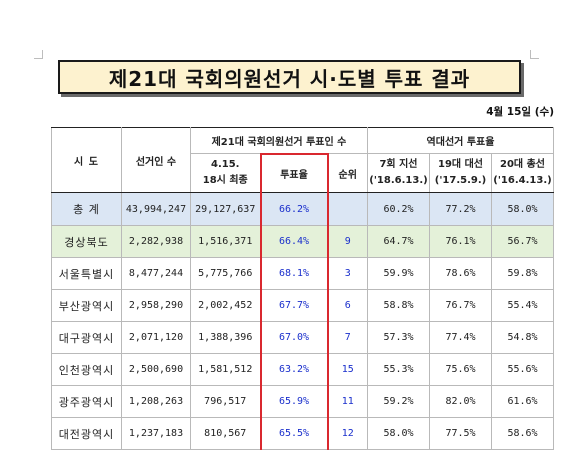  What do you see at coordinates (398, 401) in the screenshot?
I see `cell-past-local: 59.2%` at bounding box center [398, 401].